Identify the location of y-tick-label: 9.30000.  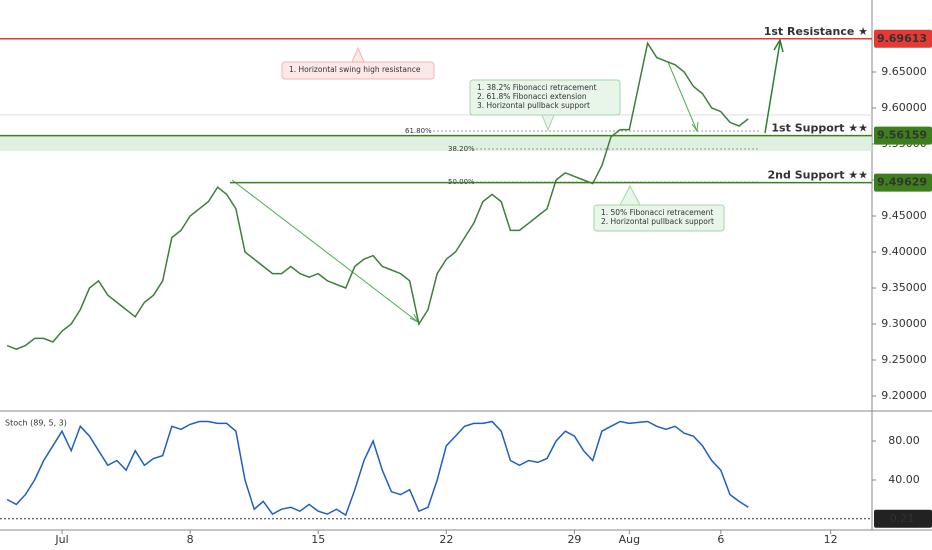
(904, 323).